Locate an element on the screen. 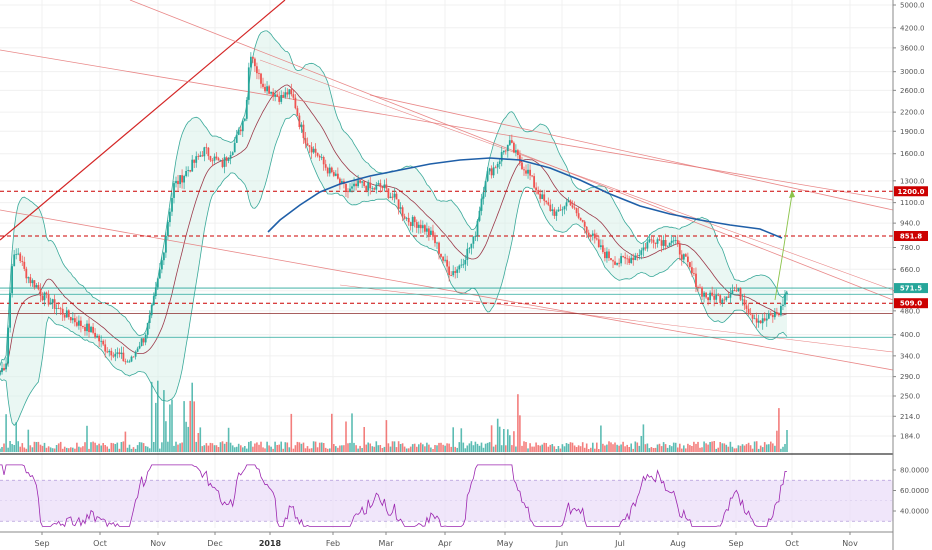  price-tag-box is located at coordinates (911, 288).